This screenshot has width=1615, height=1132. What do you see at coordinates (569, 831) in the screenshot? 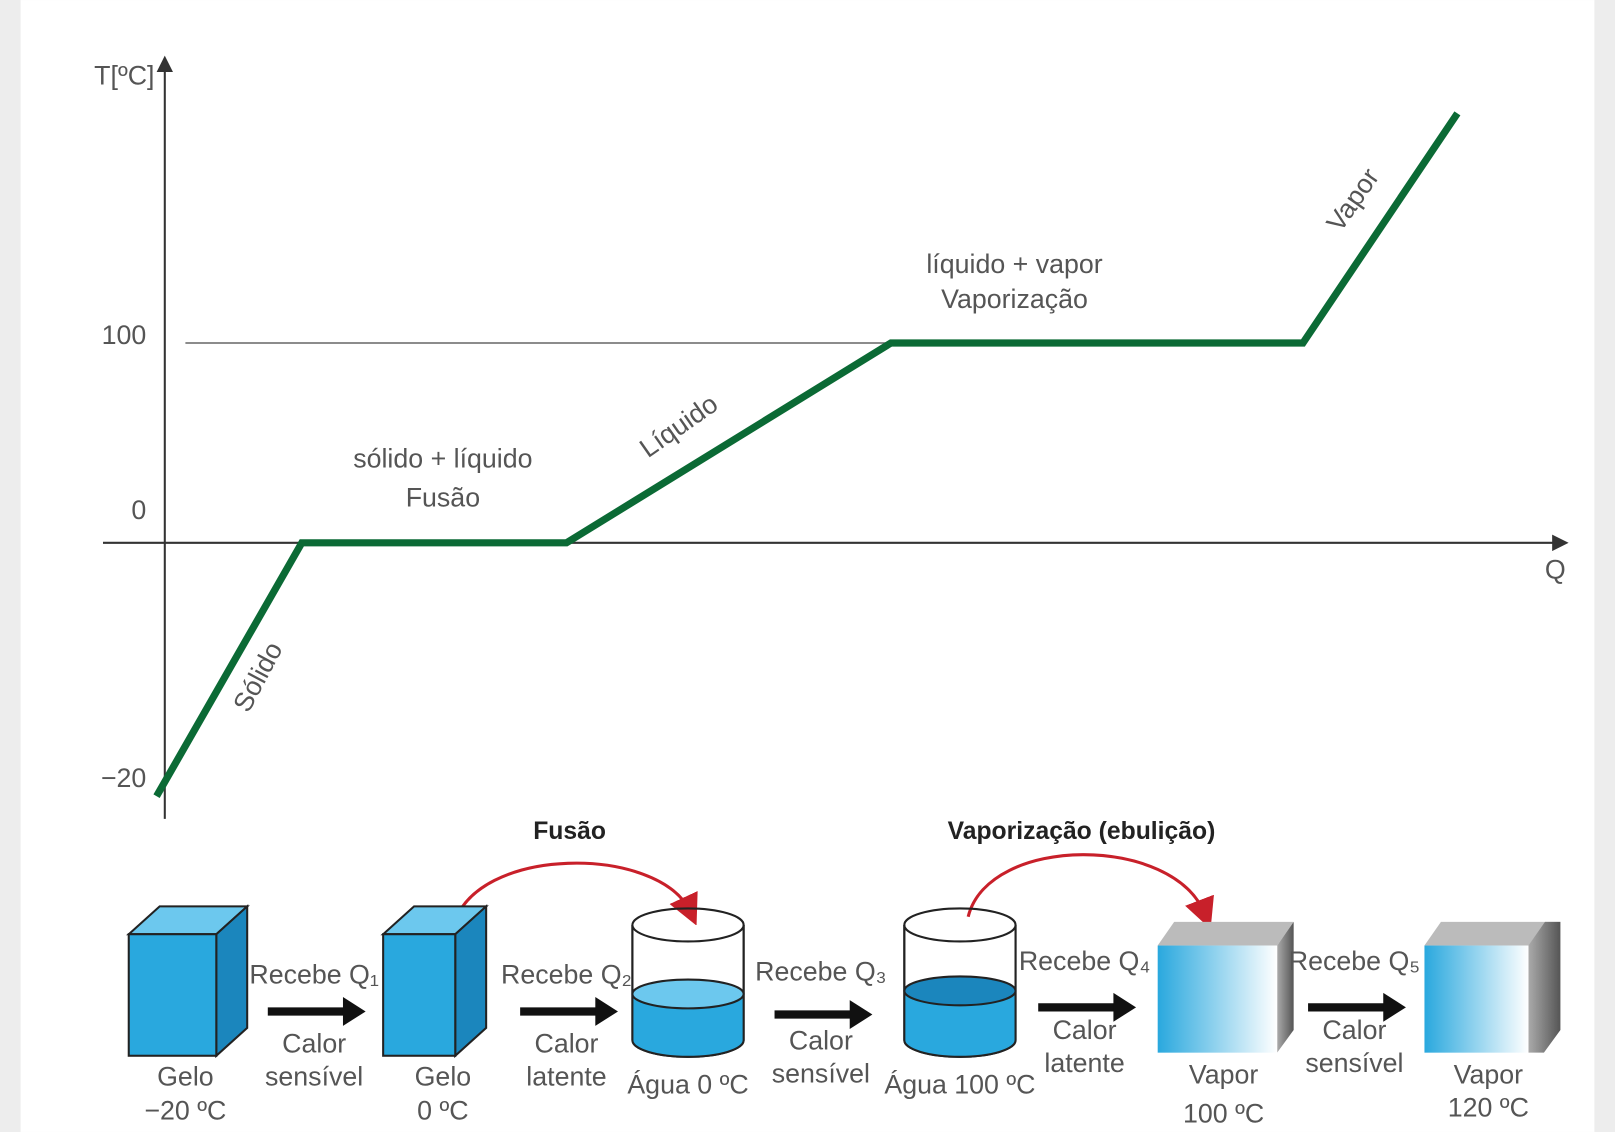
I see `transition-label: Fusão` at bounding box center [569, 831].